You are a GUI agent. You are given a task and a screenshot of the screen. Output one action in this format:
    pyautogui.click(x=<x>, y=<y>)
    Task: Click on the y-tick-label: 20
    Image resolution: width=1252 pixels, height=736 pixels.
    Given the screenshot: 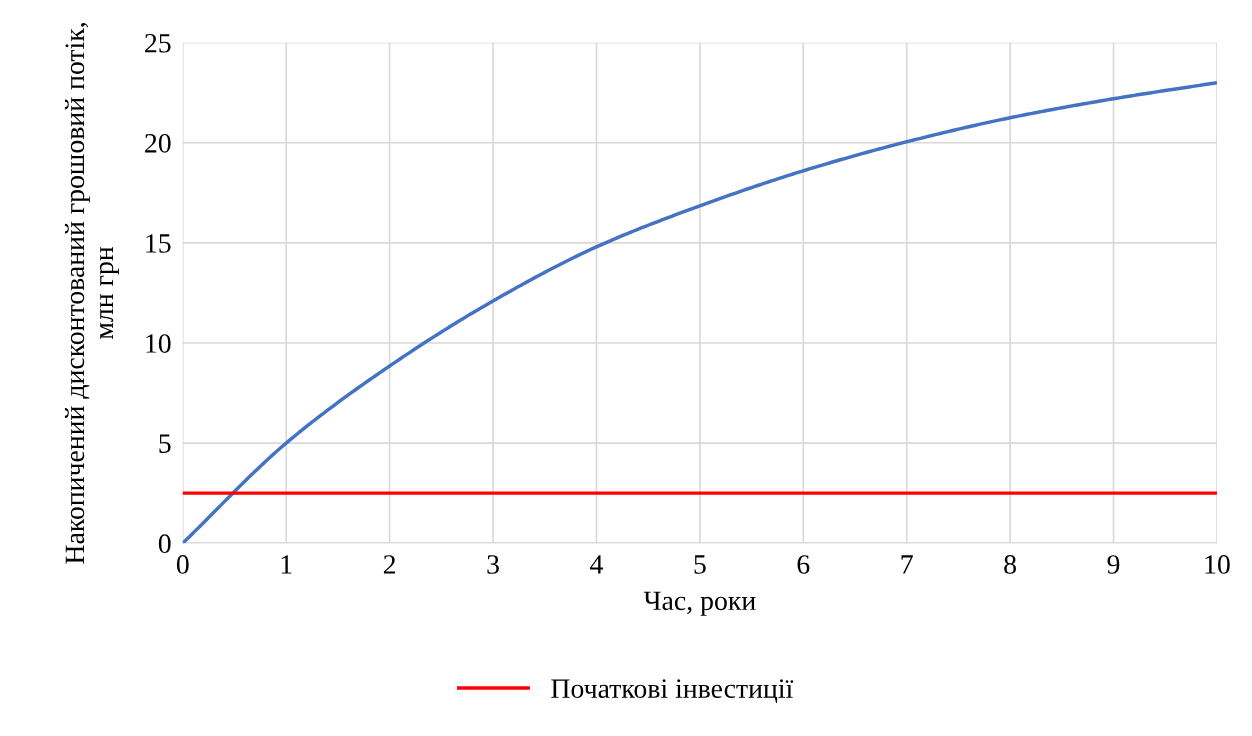 What is the action you would take?
    pyautogui.click(x=158, y=143)
    